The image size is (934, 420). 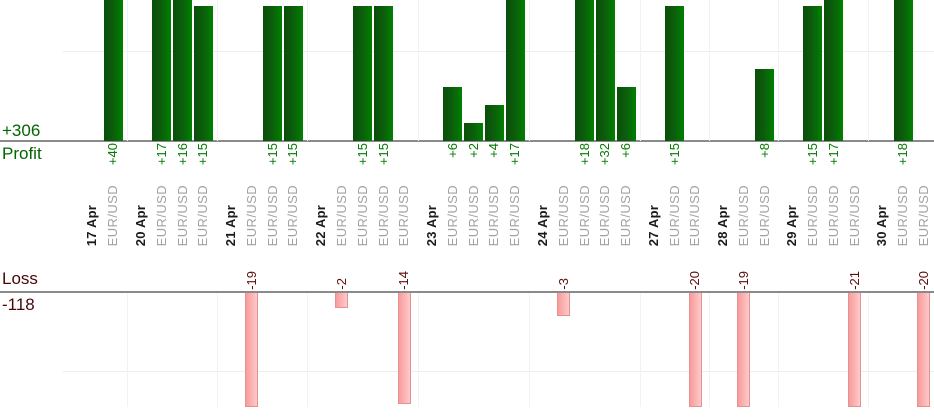 What do you see at coordinates (882, 214) in the screenshot?
I see `date-label-slot: 30 Apr` at bounding box center [882, 214].